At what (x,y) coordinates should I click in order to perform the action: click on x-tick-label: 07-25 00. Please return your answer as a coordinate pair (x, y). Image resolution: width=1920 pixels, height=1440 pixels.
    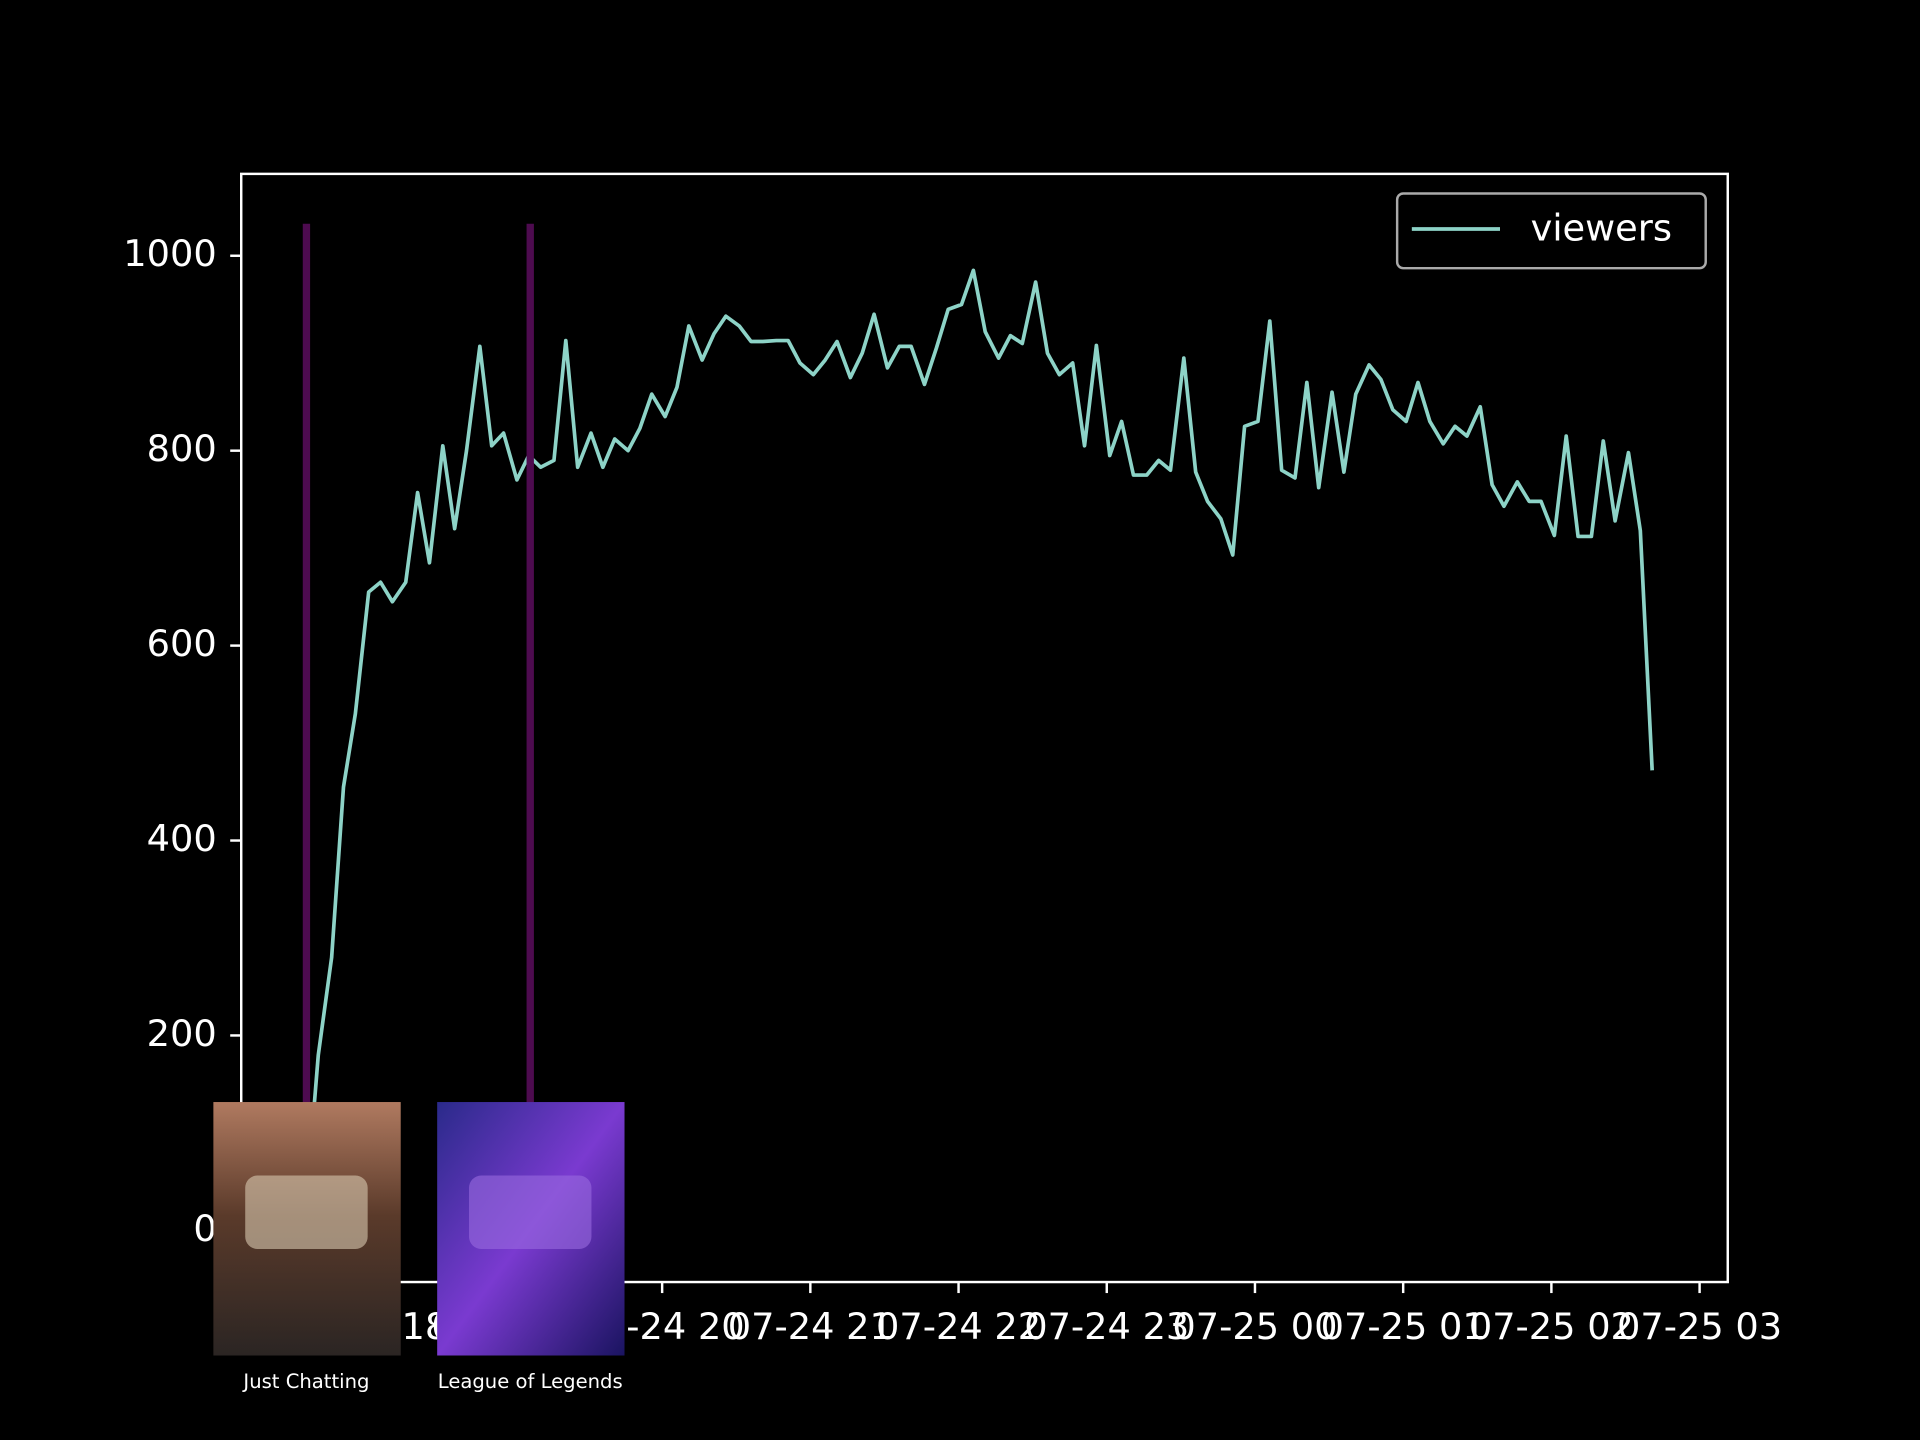
    Looking at the image, I should click on (1254, 1326).